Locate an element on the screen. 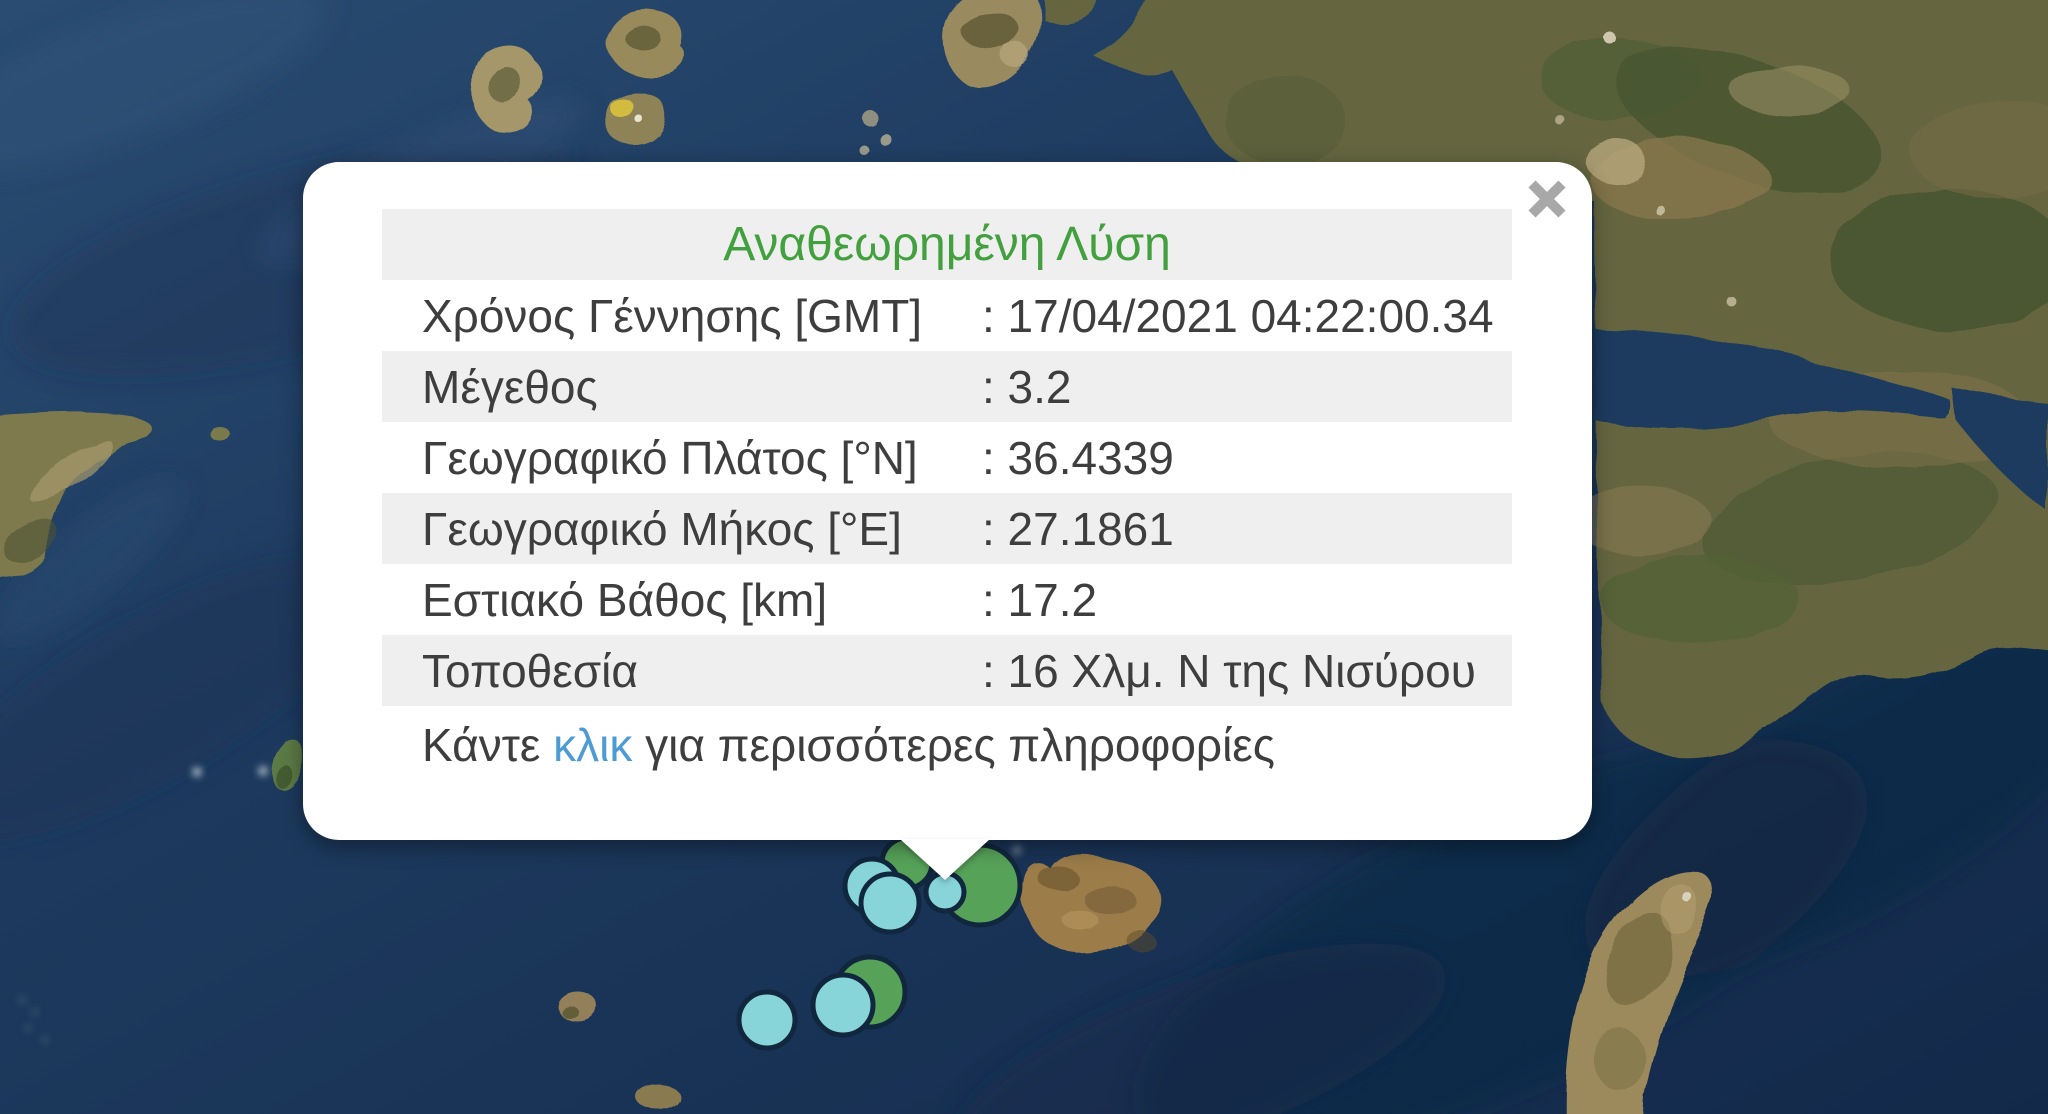  row-label: Γεωγραφικό Πλάτος [°N] is located at coordinates (670, 457).